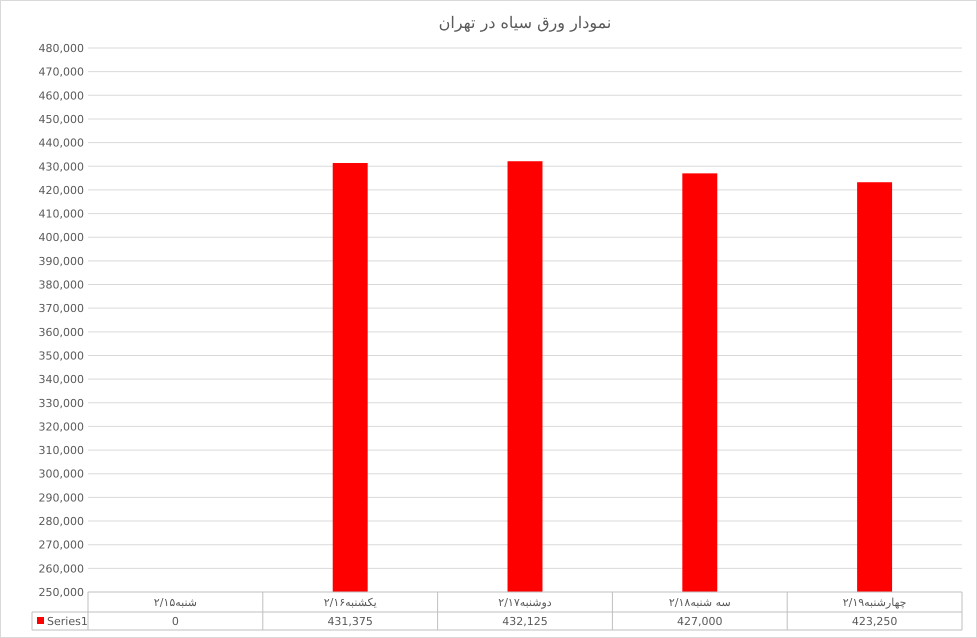 The image size is (977, 638). I want to click on y-tick-label: 280,000, so click(61, 521).